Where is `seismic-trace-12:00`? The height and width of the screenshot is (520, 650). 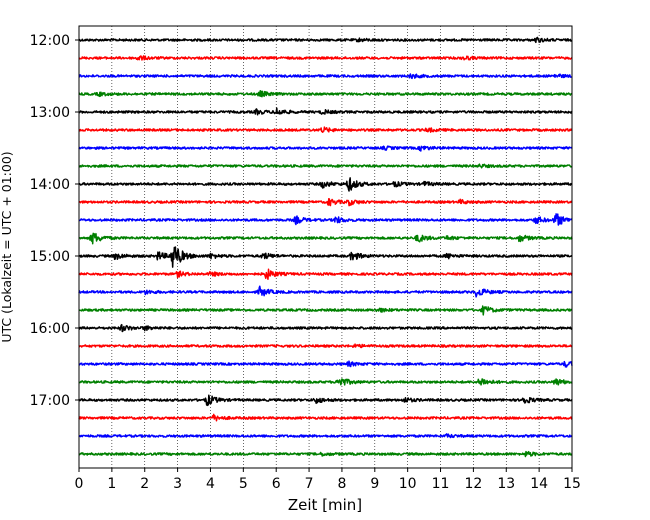
seismic-trace-12:00 is located at coordinates (325, 40).